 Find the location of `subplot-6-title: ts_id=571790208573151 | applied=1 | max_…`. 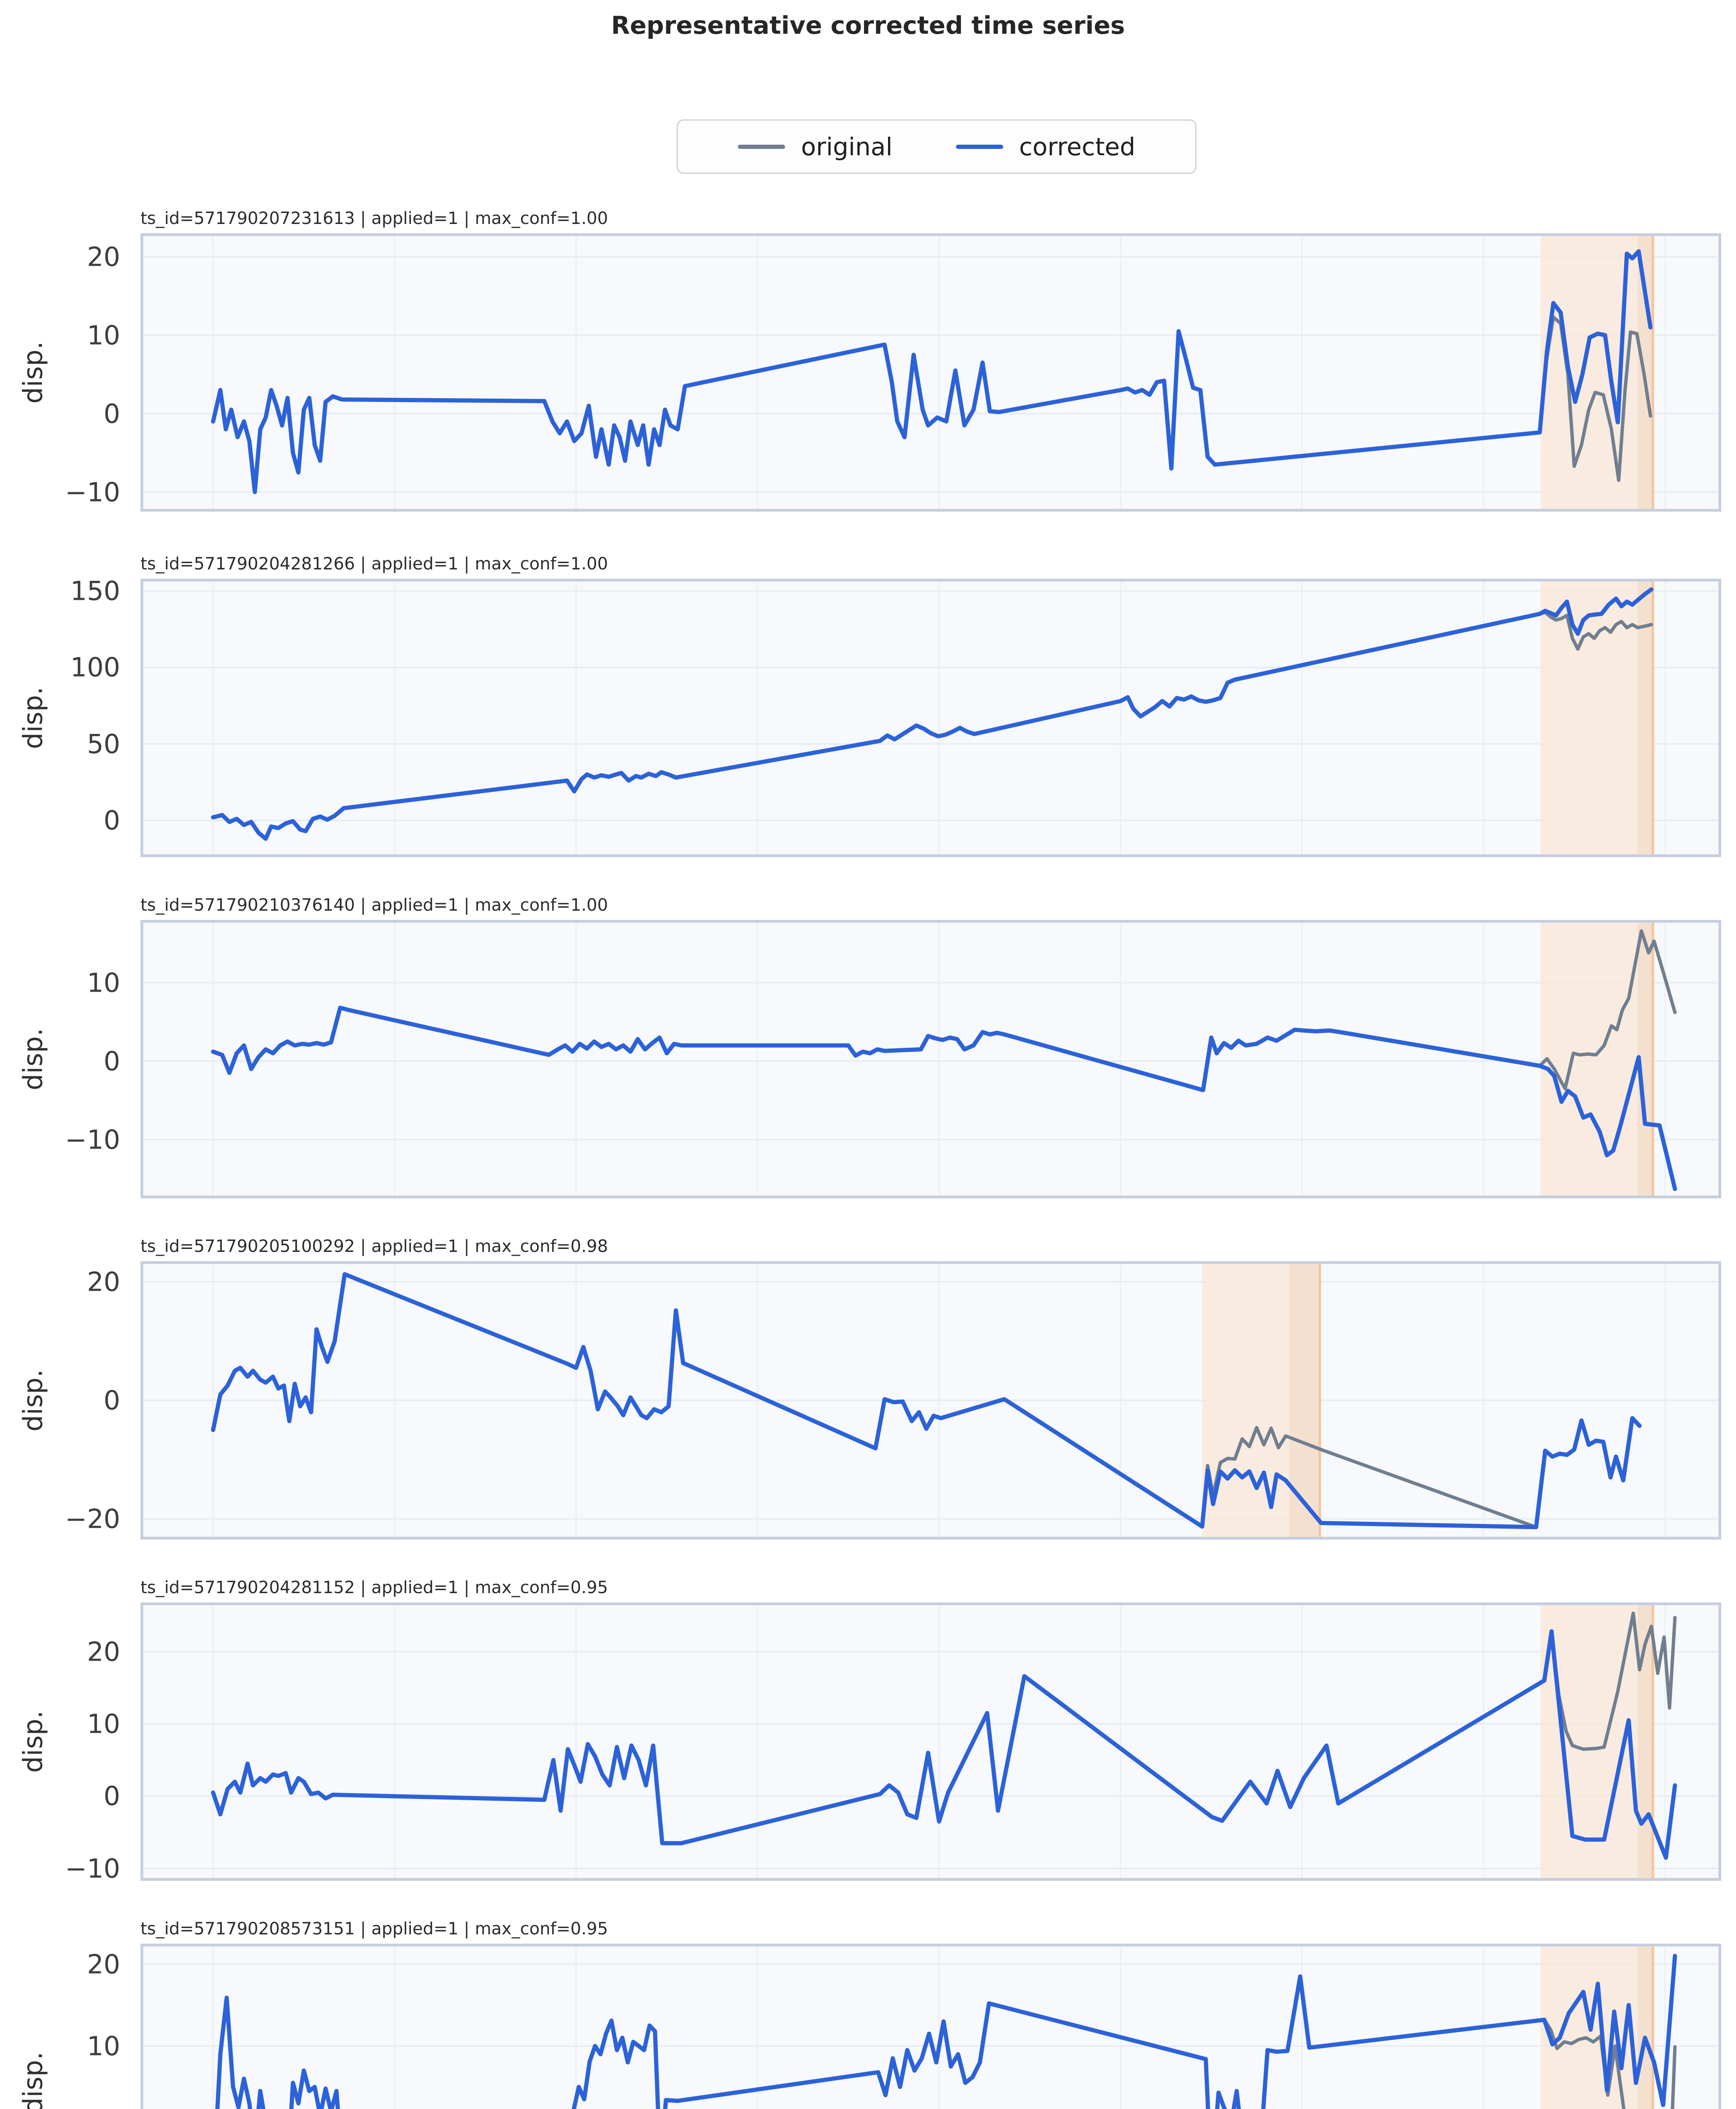

subplot-6-title: ts_id=571790208573151 | applied=1 | max_… is located at coordinates (374, 1929).